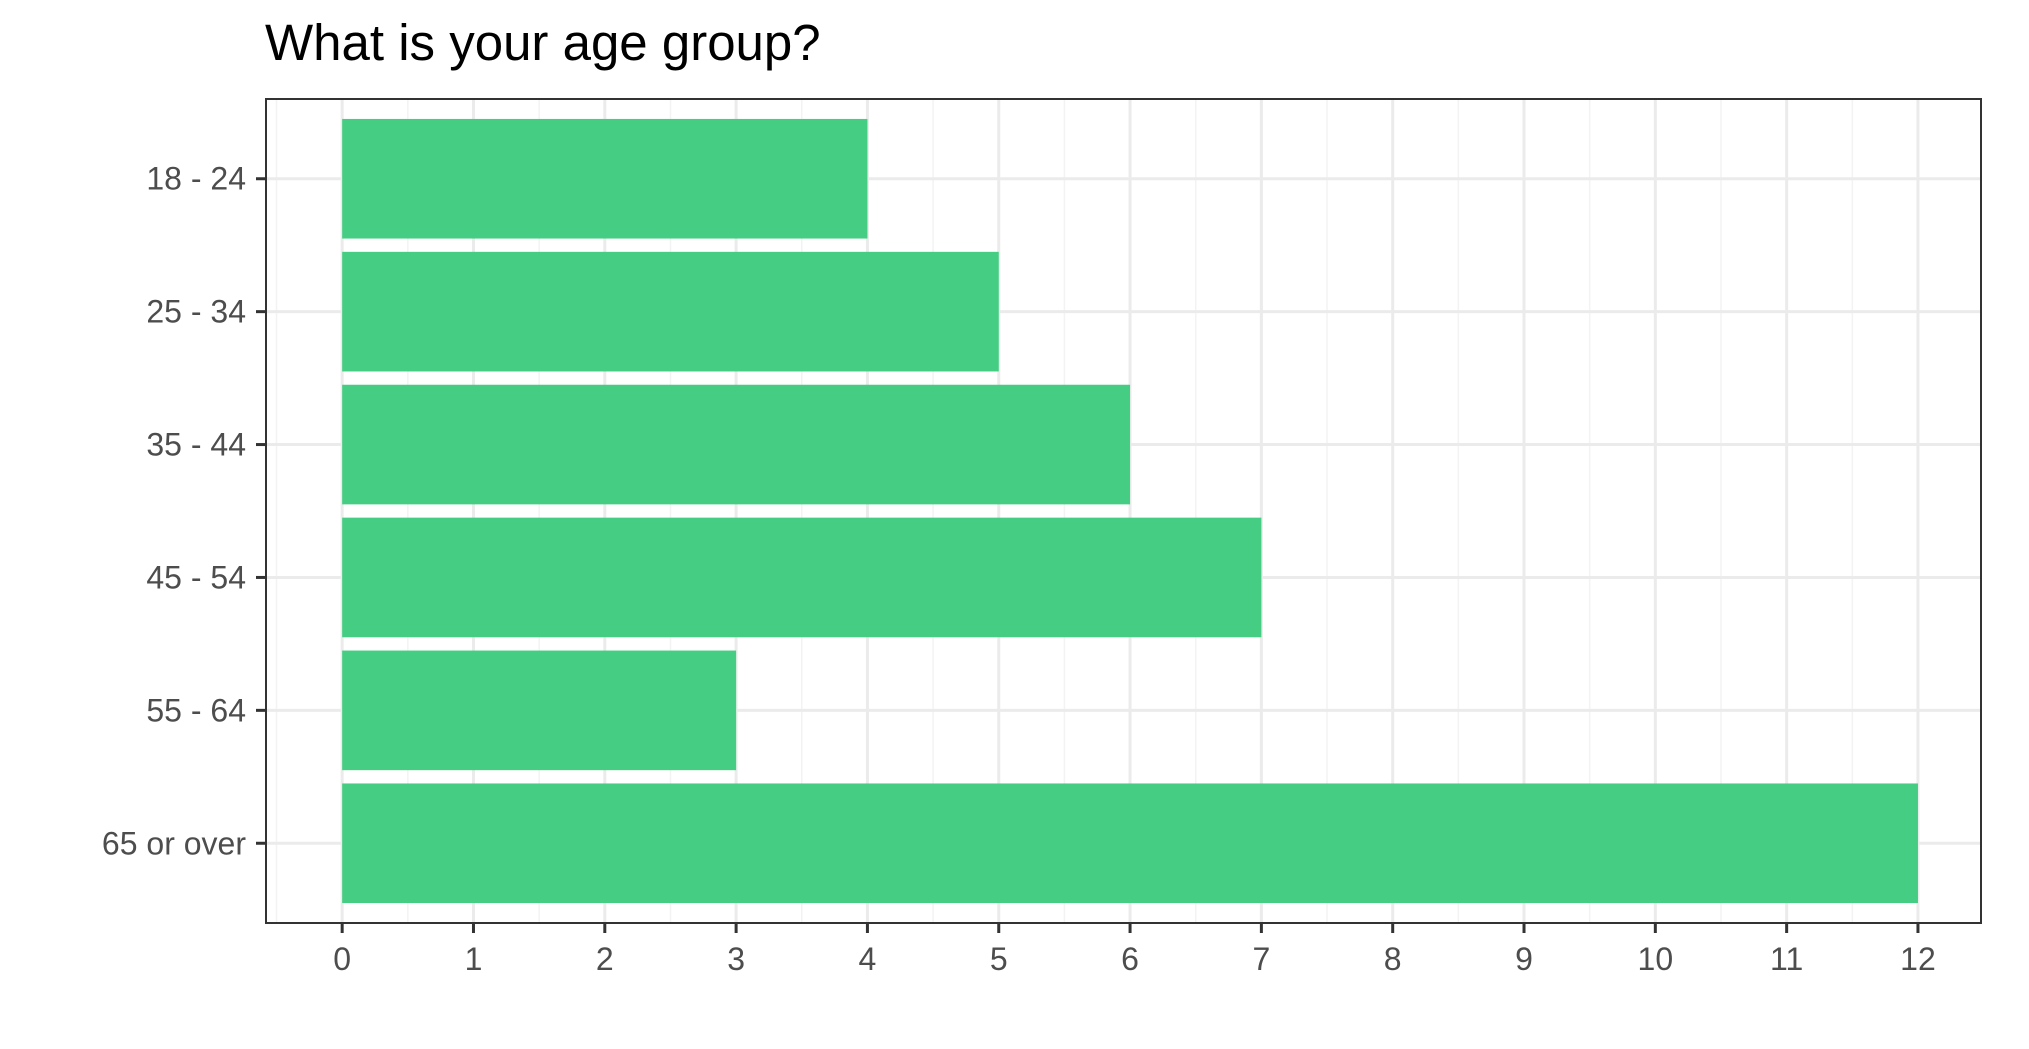 The image size is (2029, 1049). What do you see at coordinates (1524, 959) in the screenshot?
I see `x-tick-label: 9` at bounding box center [1524, 959].